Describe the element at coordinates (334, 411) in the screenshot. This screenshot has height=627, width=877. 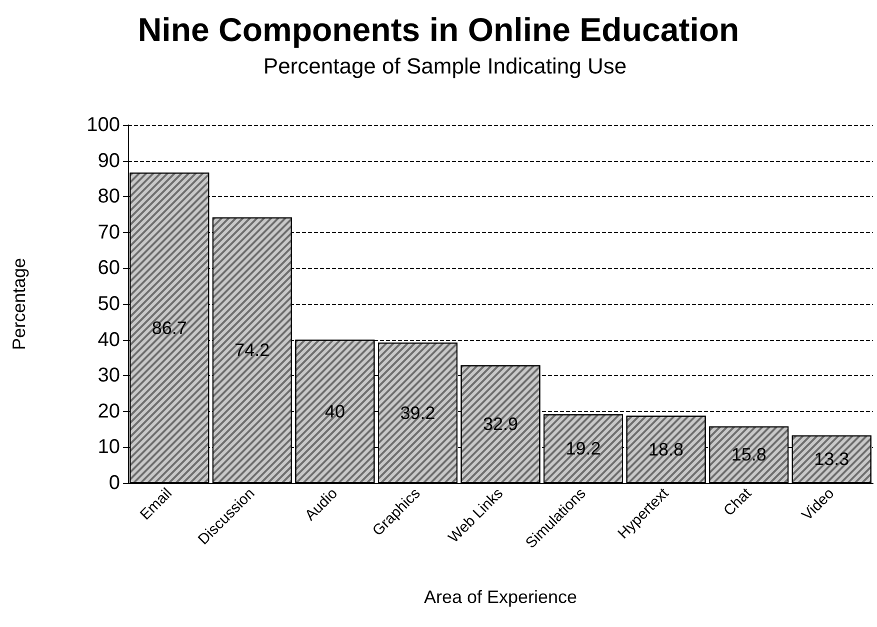
I see `data-label: 40` at that location.